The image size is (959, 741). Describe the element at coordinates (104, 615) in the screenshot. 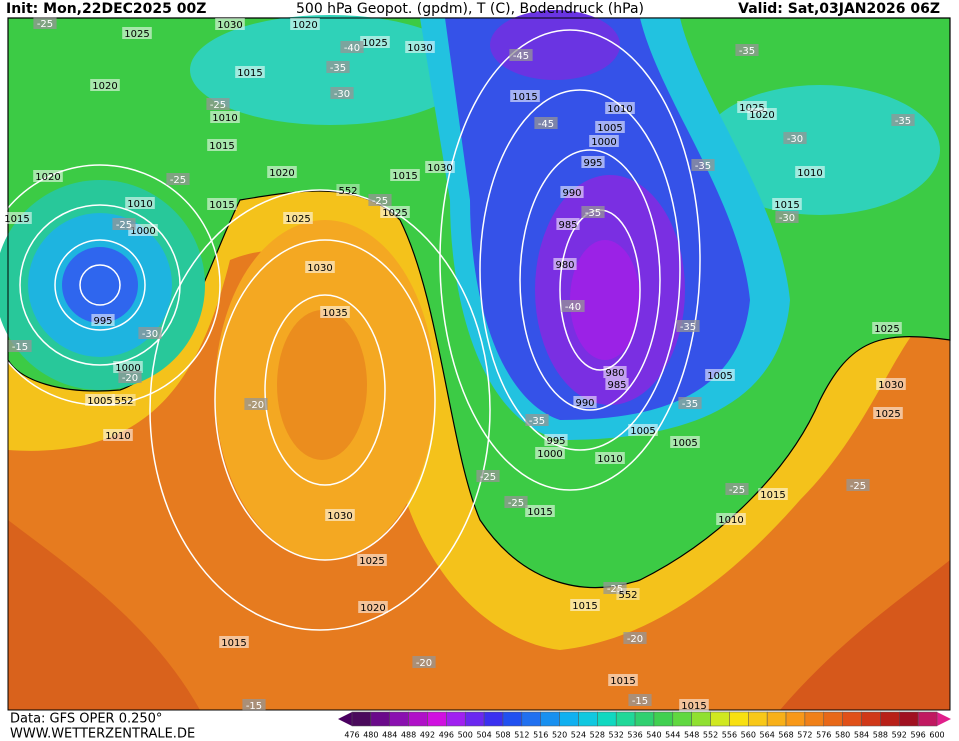

I see `field-dark-orange` at that location.